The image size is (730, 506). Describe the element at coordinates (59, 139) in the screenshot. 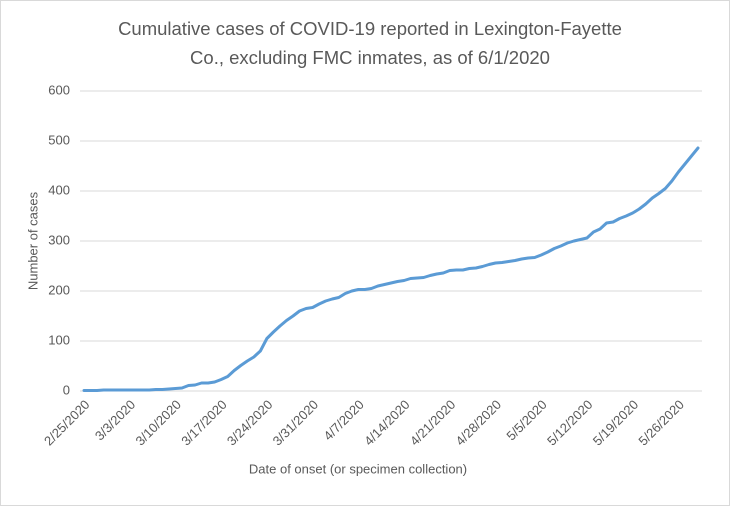

I see `y-tick-label: 500` at that location.